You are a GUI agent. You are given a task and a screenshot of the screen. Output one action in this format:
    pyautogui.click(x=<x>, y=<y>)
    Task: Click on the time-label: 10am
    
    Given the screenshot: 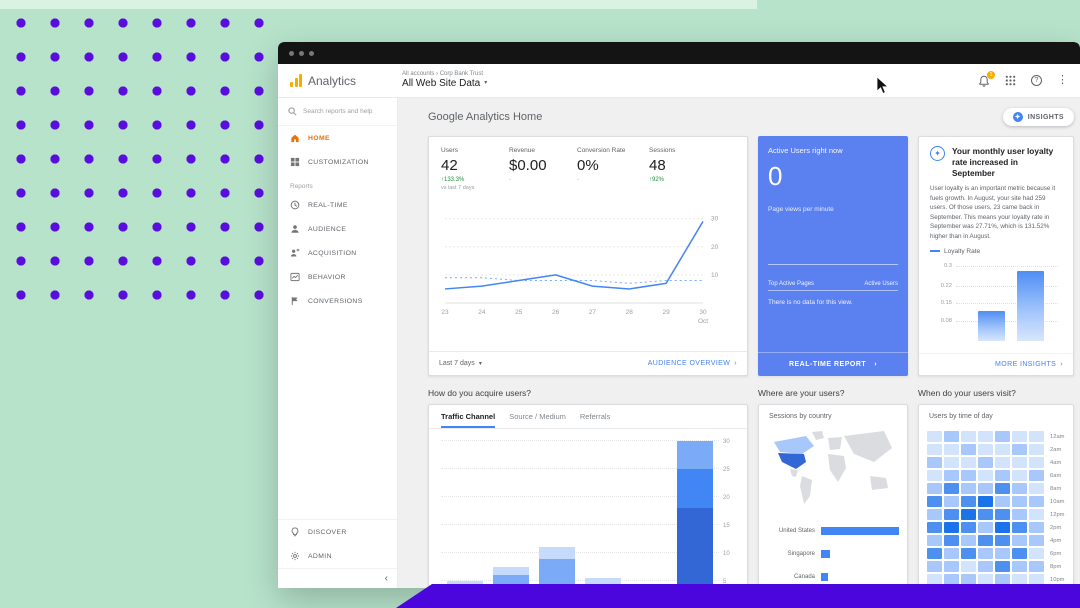 What is the action you would take?
    pyautogui.click(x=1057, y=501)
    